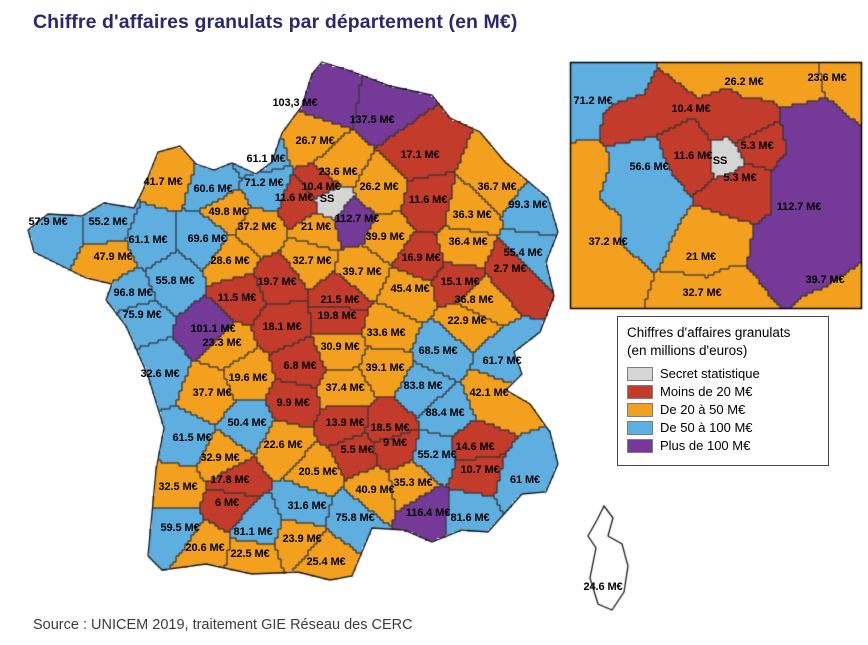 The height and width of the screenshot is (645, 868). I want to click on legend-swatch-orange, so click(640, 409).